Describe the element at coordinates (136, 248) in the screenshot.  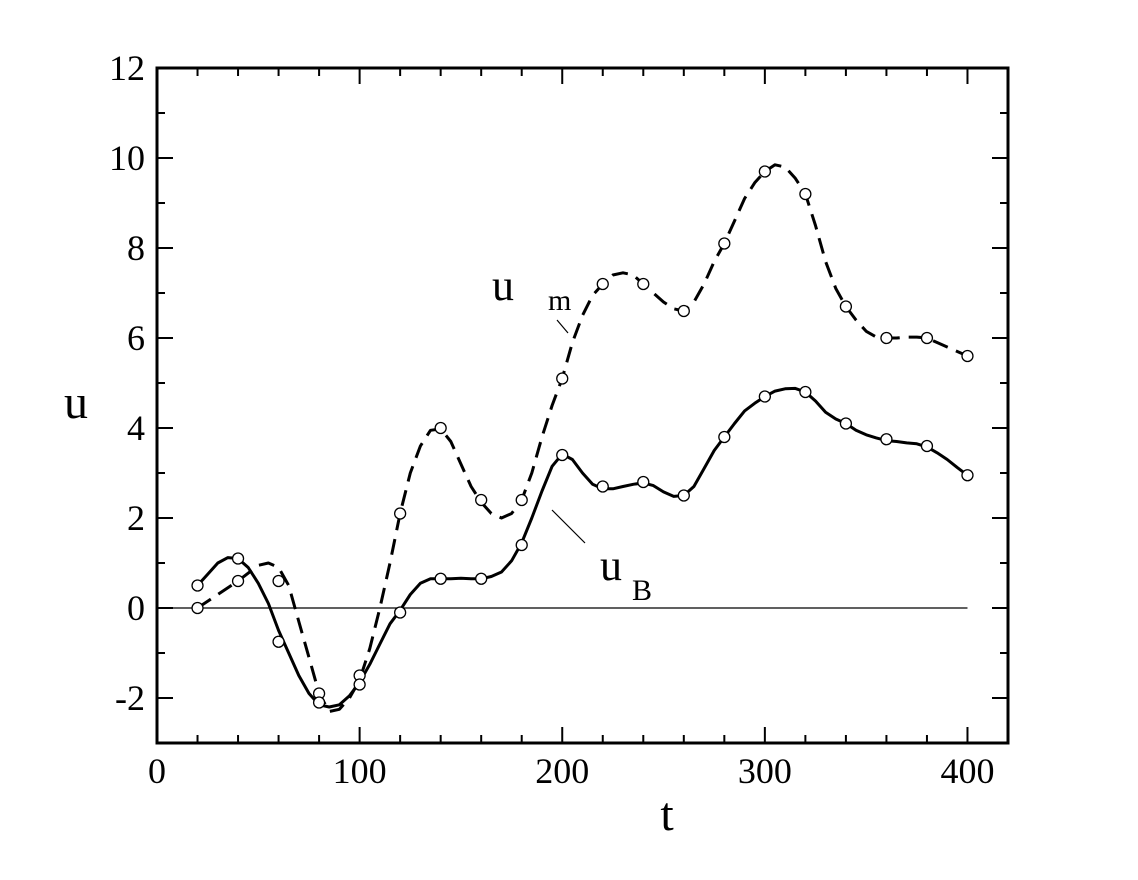
I see `y-tick-label: 8` at that location.